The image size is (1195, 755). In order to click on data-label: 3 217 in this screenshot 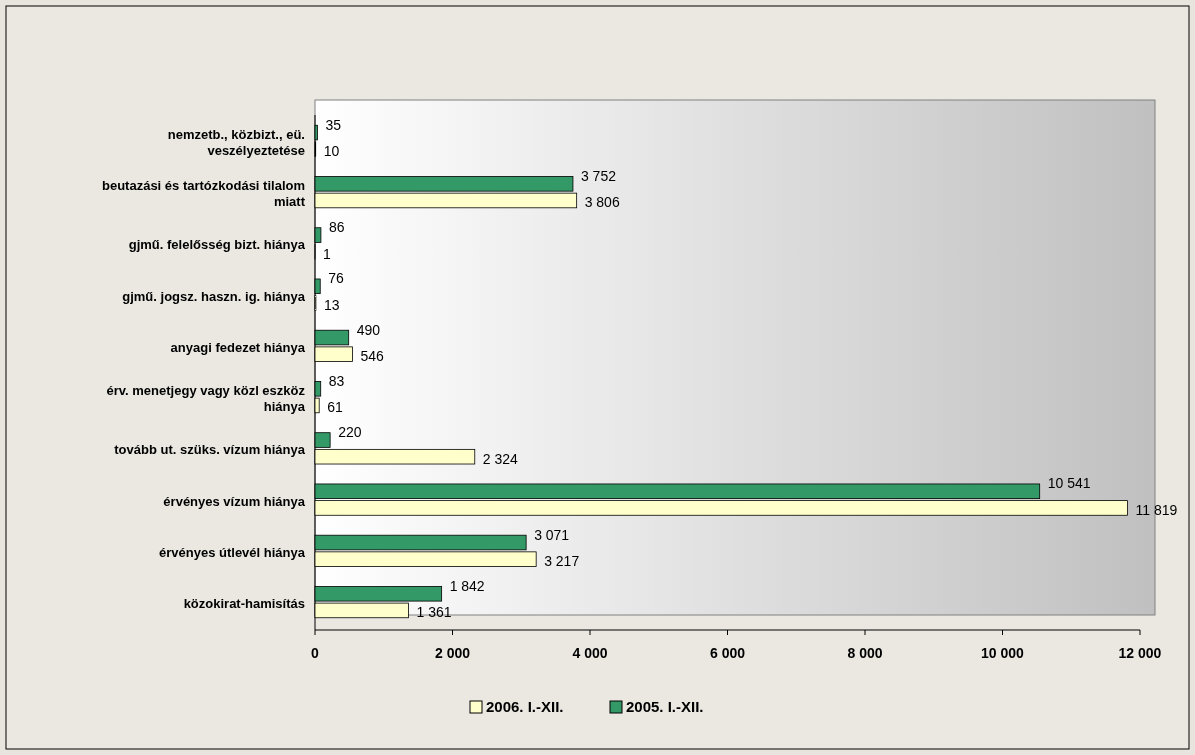, I will do `click(562, 561)`.